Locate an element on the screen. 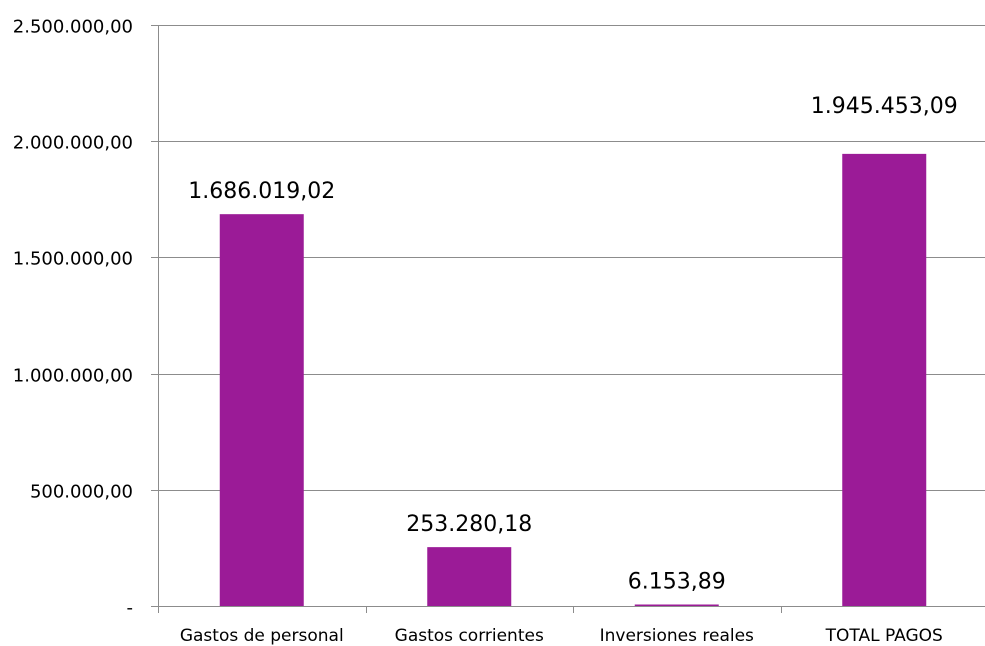 The height and width of the screenshot is (646, 985). x-tick-label: Gastos corrientes is located at coordinates (469, 636).